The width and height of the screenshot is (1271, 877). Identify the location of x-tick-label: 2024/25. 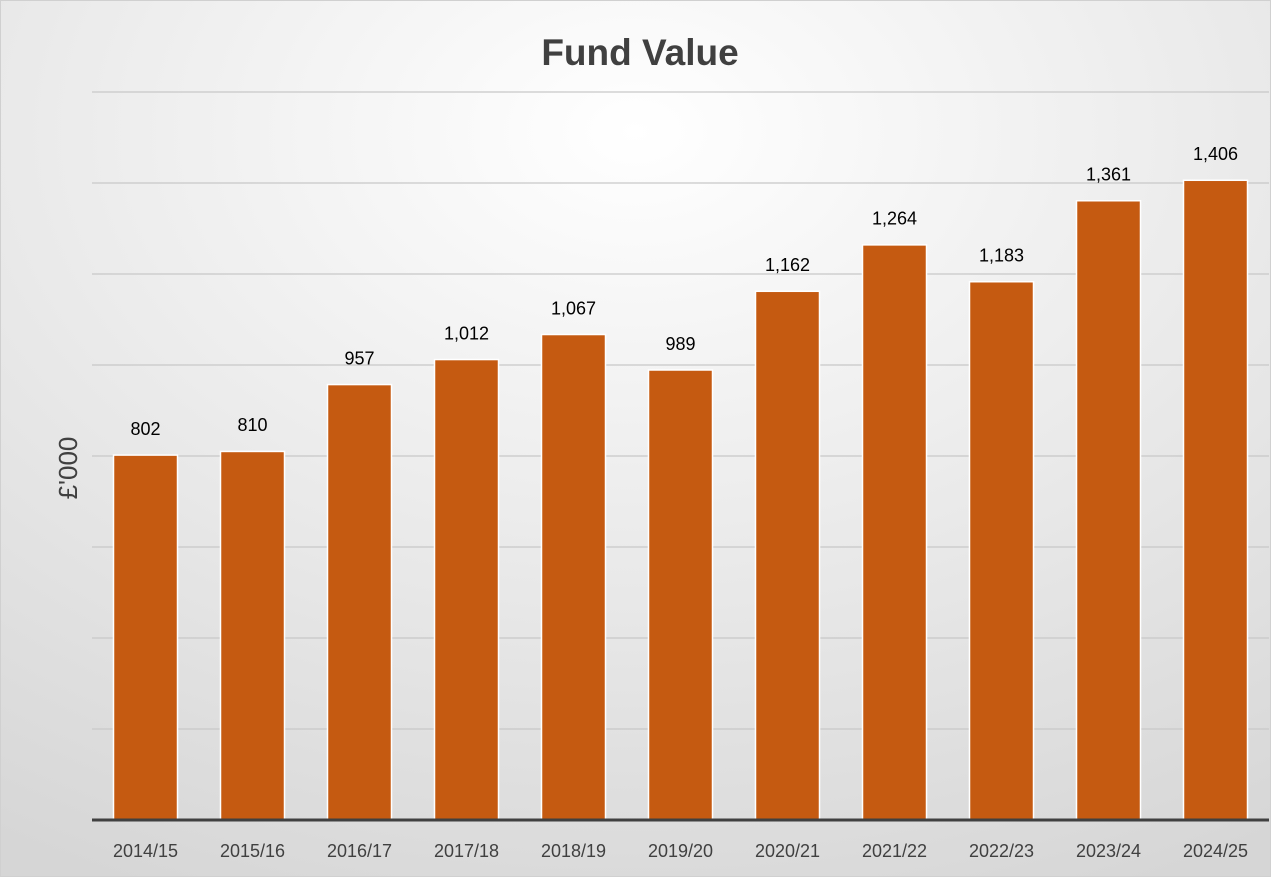
(1215, 851).